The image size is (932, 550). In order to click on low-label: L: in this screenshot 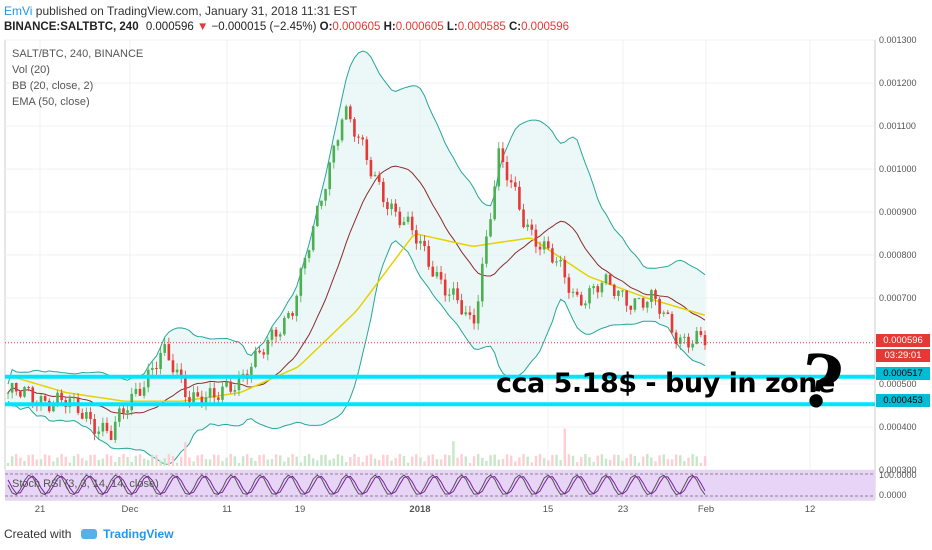, I will do `click(452, 27)`.